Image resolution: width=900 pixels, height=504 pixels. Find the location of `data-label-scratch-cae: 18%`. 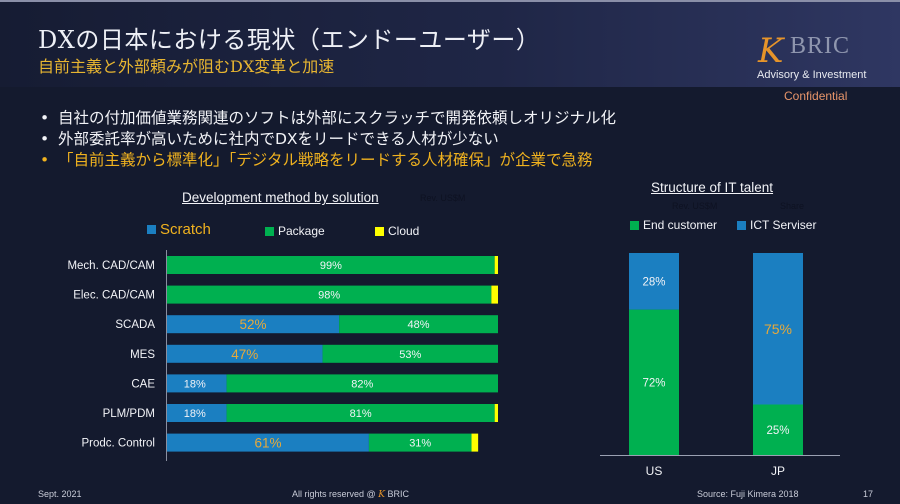

data-label-scratch-cae: 18% is located at coordinates (195, 384).